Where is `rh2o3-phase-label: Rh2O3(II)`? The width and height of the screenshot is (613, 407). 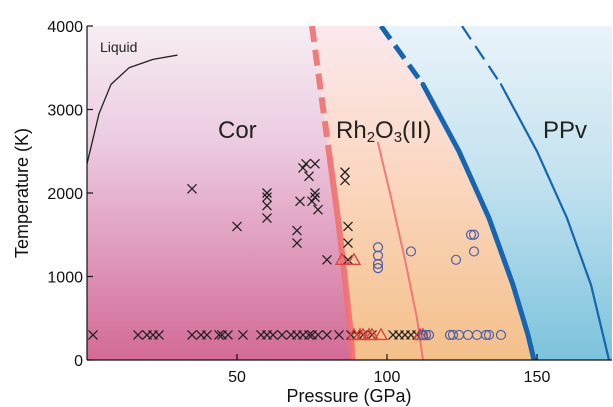
rh2o3-phase-label: Rh2O3(II) is located at coordinates (383, 131).